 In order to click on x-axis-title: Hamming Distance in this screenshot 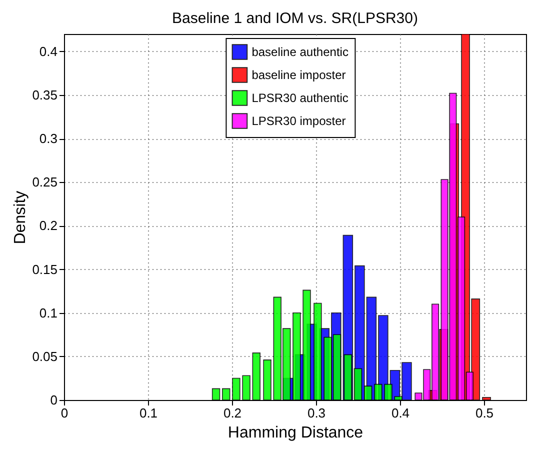, I will do `click(296, 433)`.